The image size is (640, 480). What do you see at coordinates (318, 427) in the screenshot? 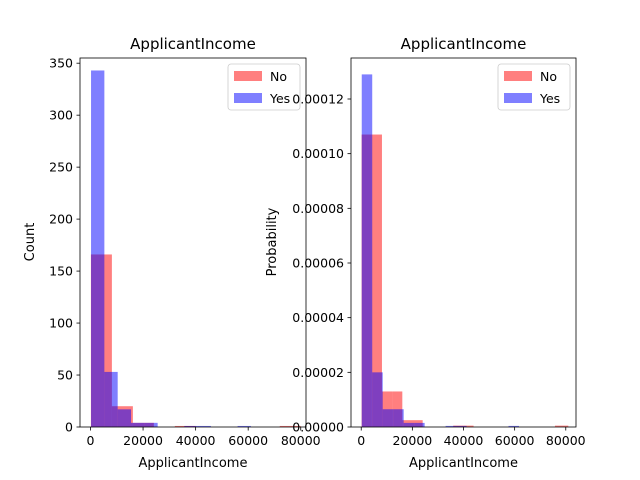
I see `y-tick-label: 0.00000` at bounding box center [318, 427].